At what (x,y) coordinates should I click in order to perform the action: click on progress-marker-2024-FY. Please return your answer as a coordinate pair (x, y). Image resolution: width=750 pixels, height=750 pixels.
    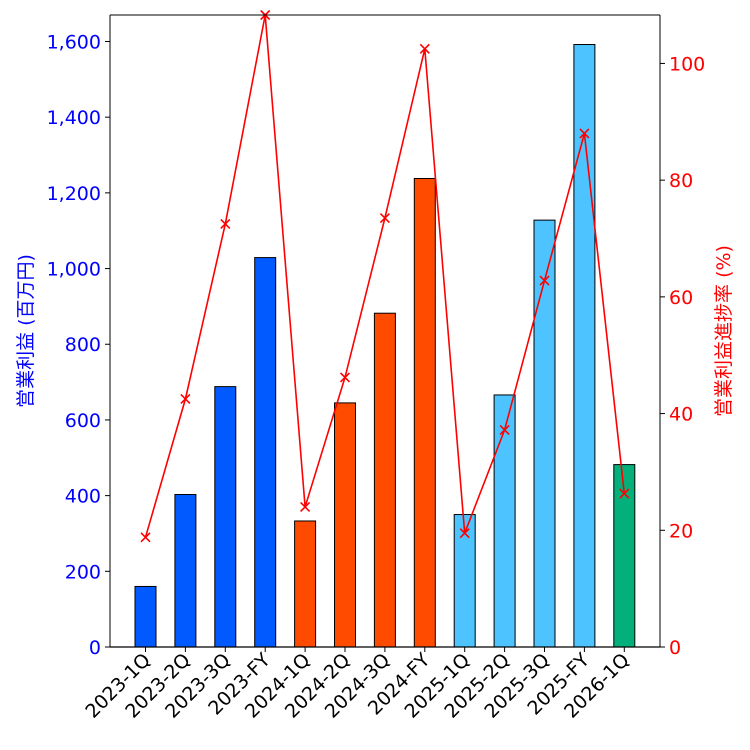
    Looking at the image, I should click on (424, 48).